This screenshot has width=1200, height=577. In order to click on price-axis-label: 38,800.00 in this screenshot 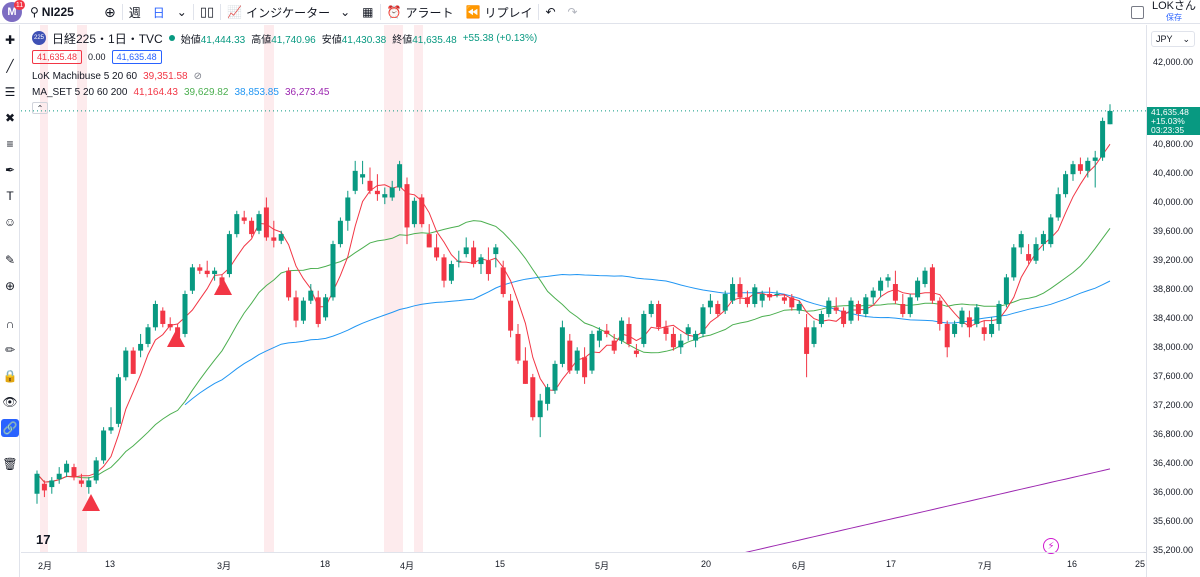, I will do `click(1173, 289)`.